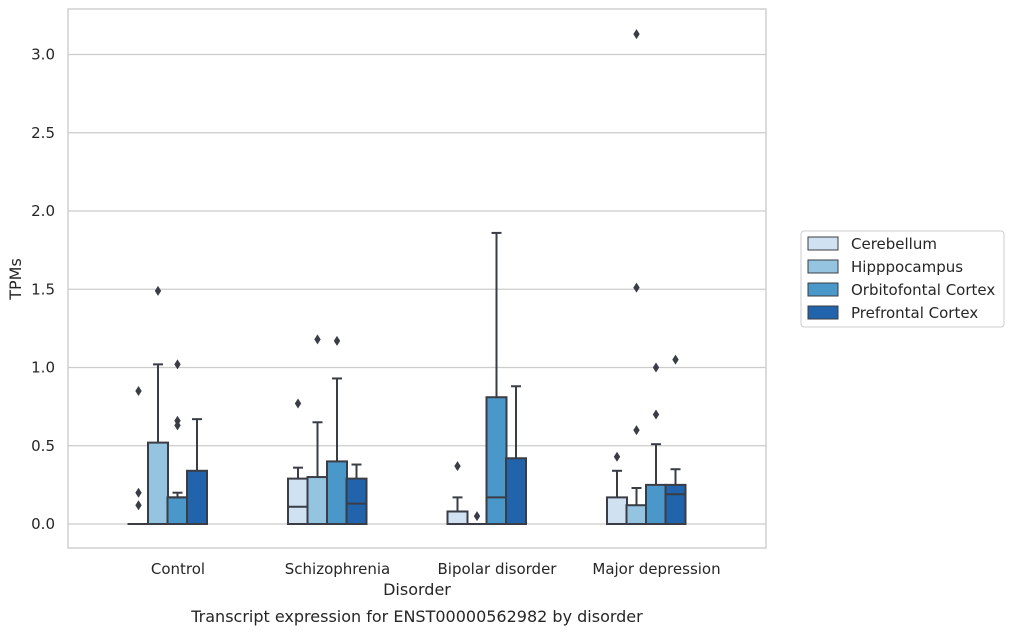  What do you see at coordinates (43, 133) in the screenshot?
I see `y-tick-label: 2.5` at bounding box center [43, 133].